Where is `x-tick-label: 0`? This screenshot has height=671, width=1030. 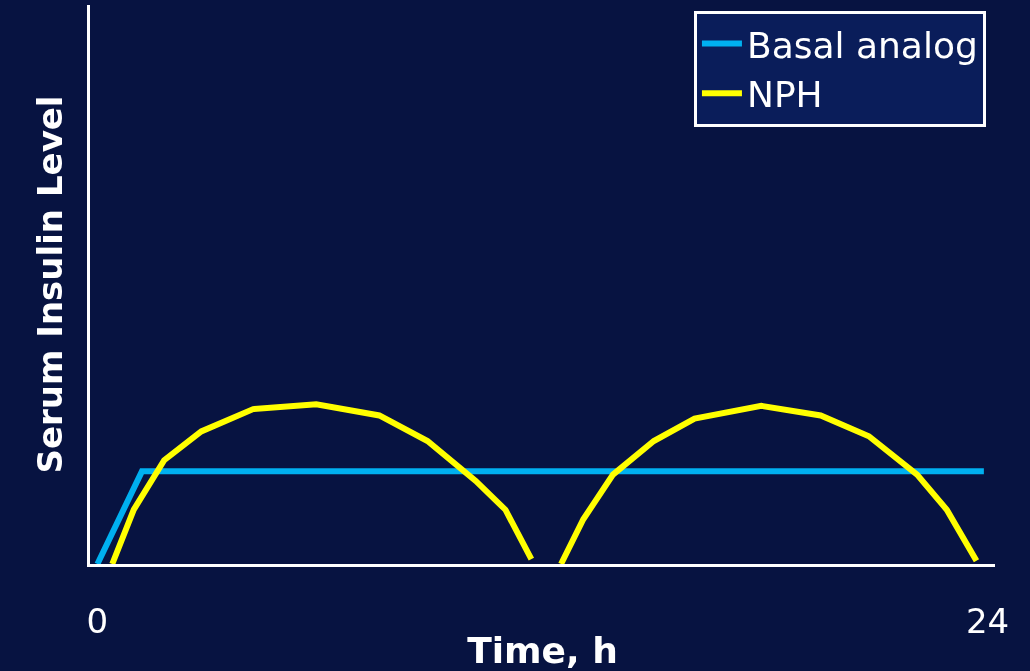
x-tick-label: 0 is located at coordinates (97, 620).